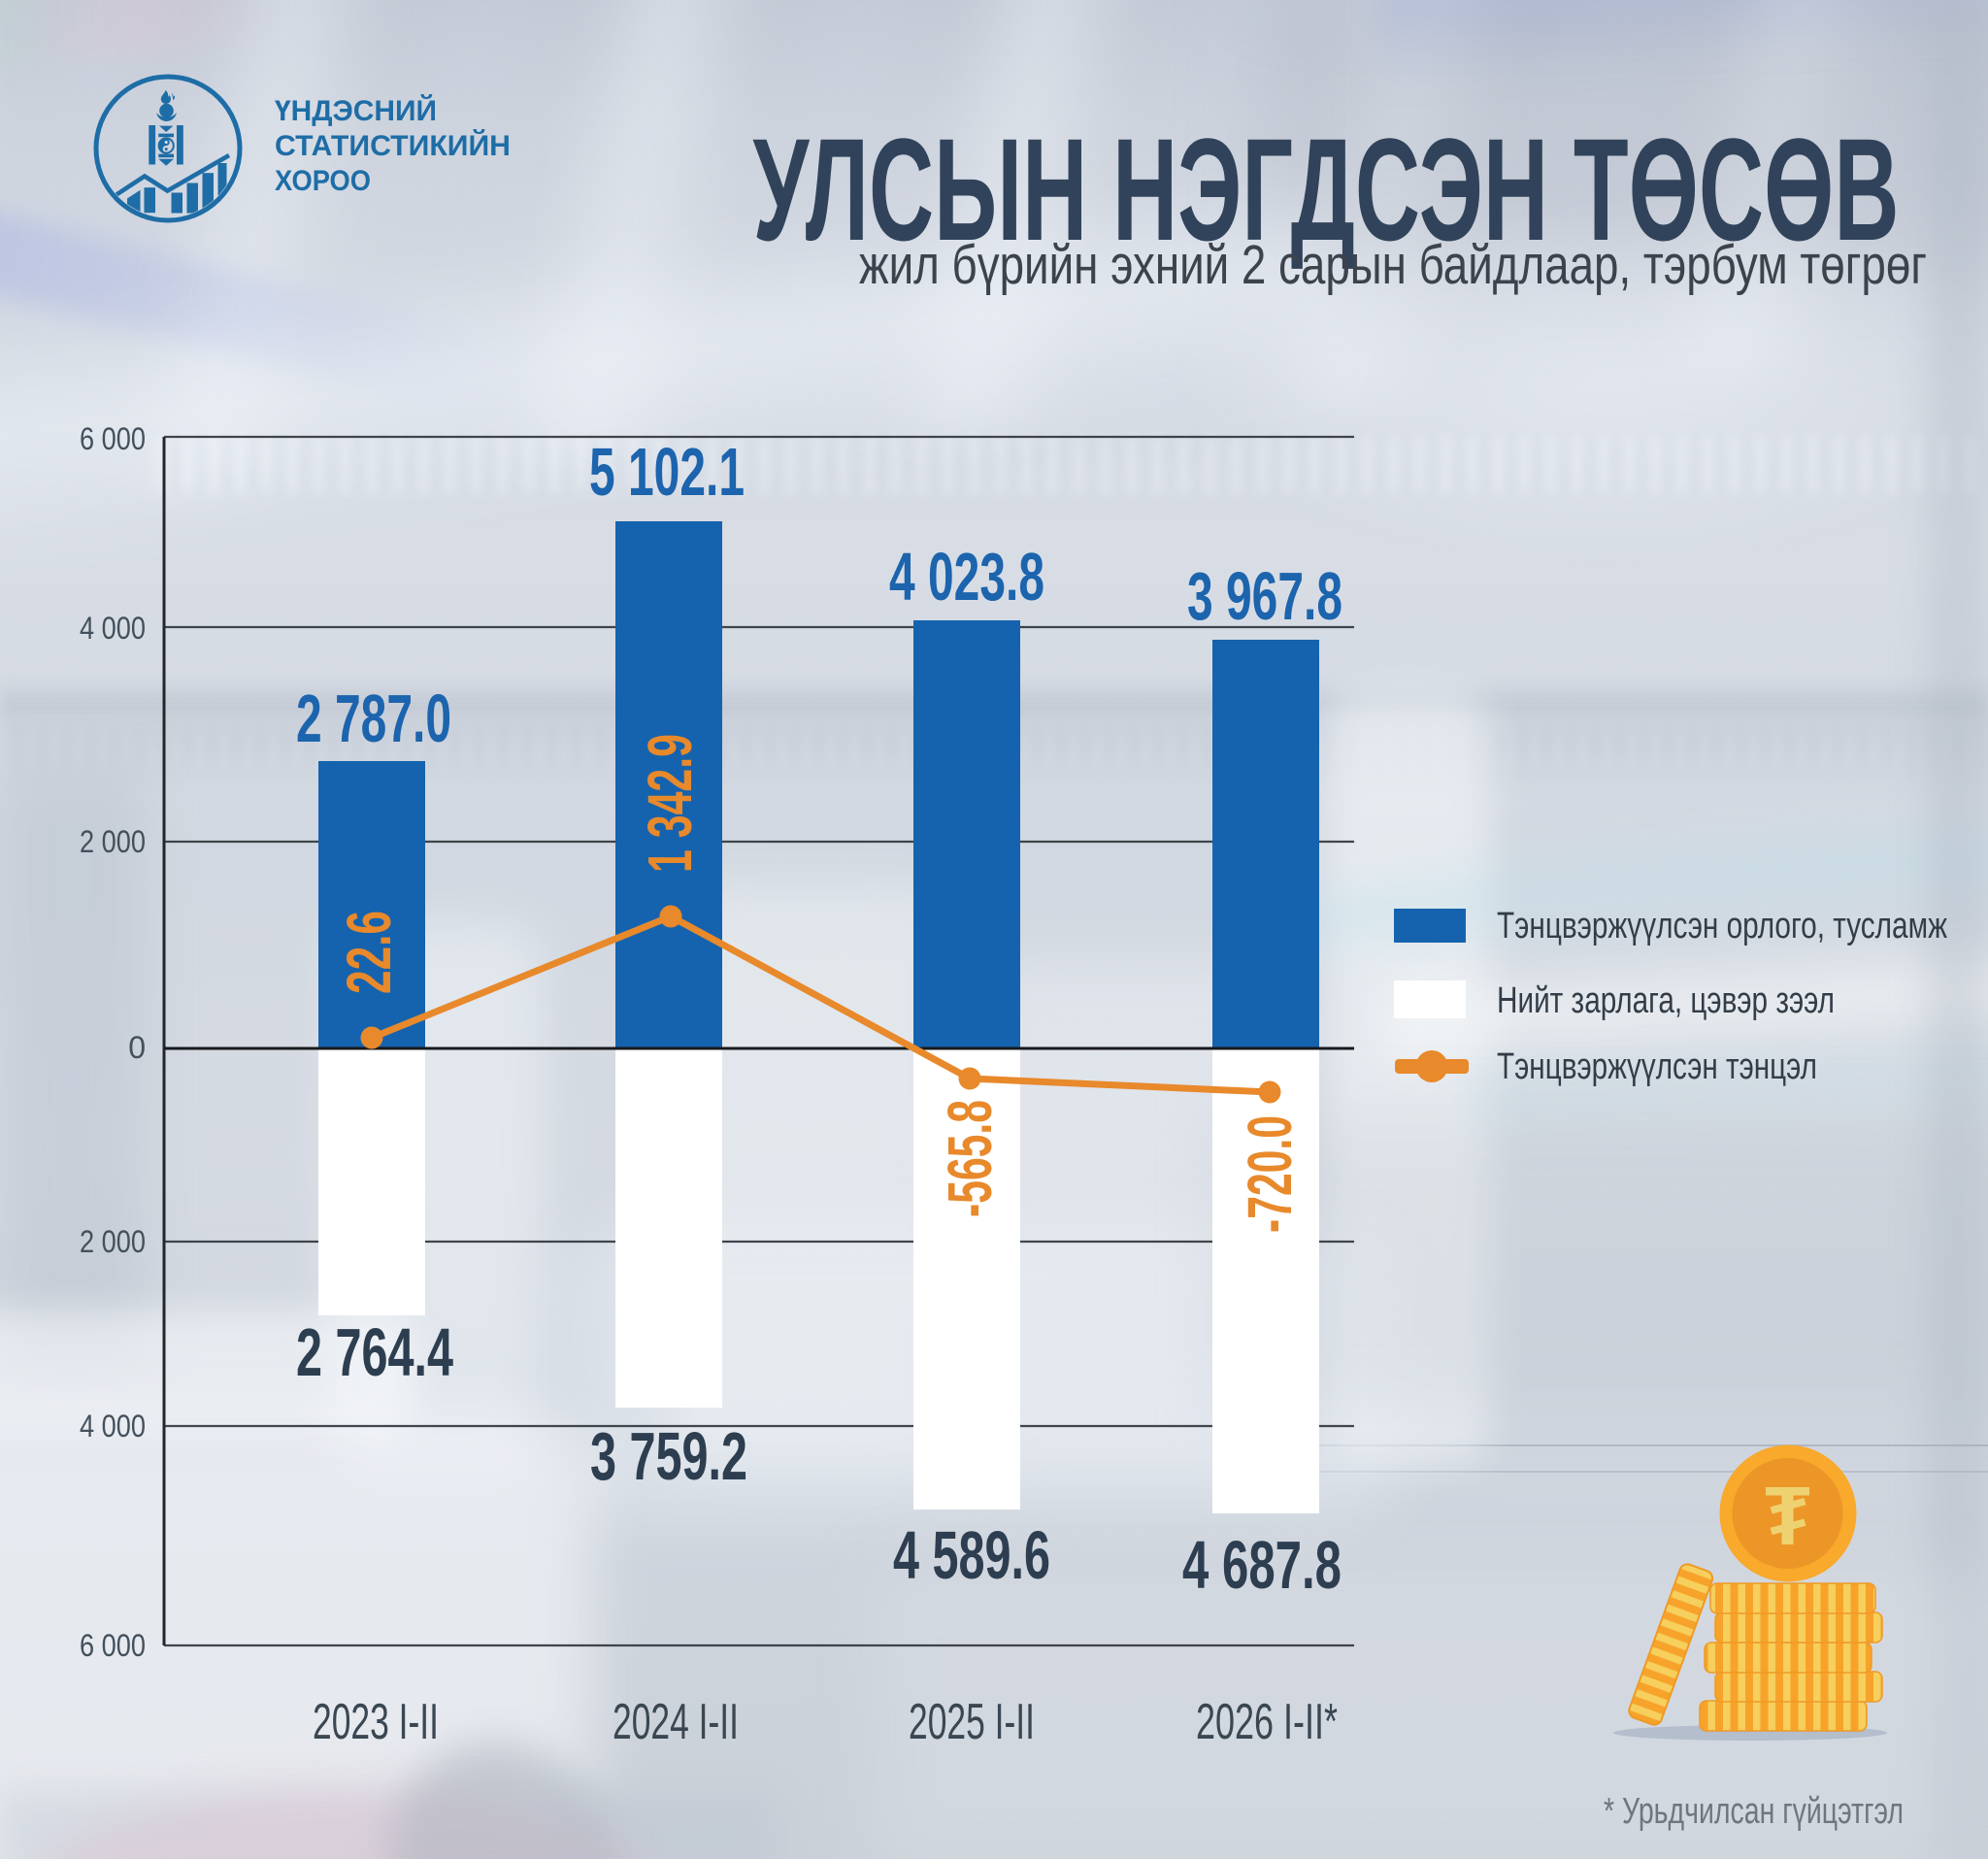  What do you see at coordinates (374, 719) in the screenshot?
I see `svg-text: 2 787.0` at bounding box center [374, 719].